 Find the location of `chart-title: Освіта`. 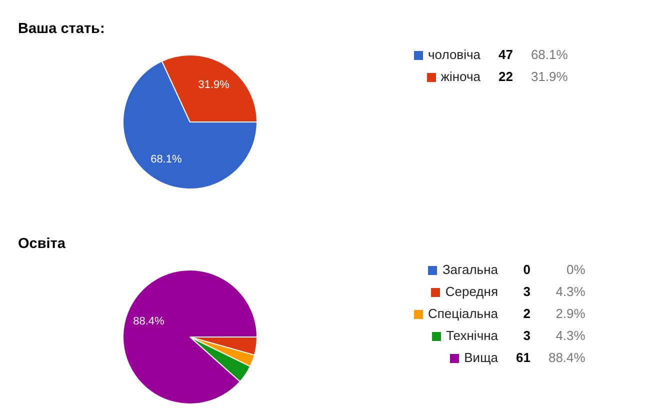

chart-title: Освіта is located at coordinates (42, 244).